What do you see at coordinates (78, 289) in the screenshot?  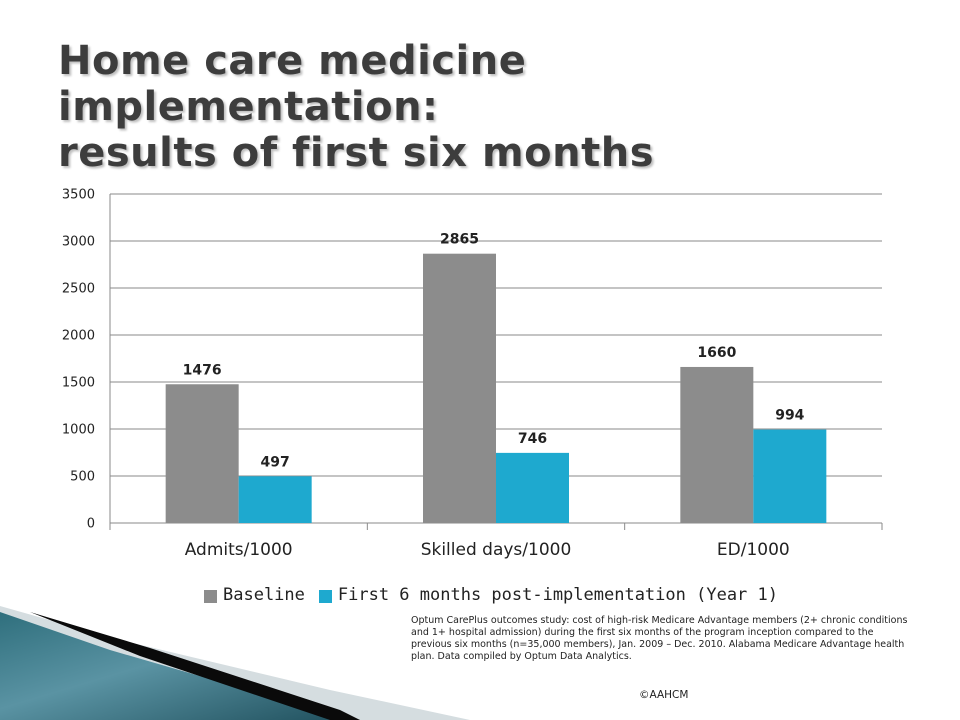 I see `y-tick-label: 2500` at bounding box center [78, 289].